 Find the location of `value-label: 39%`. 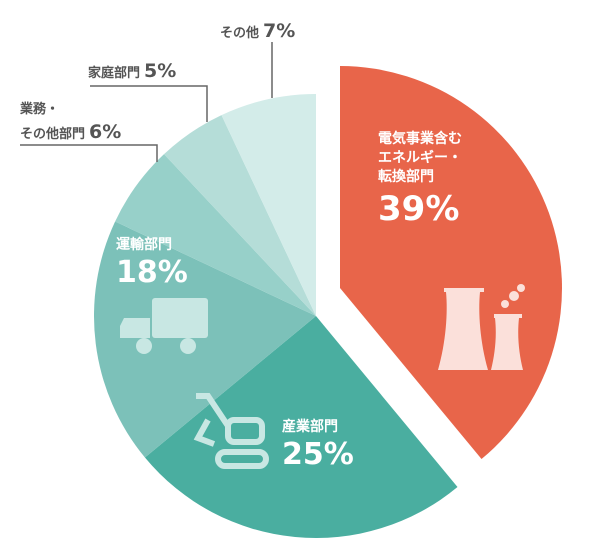

value-label: 39% is located at coordinates (419, 209).